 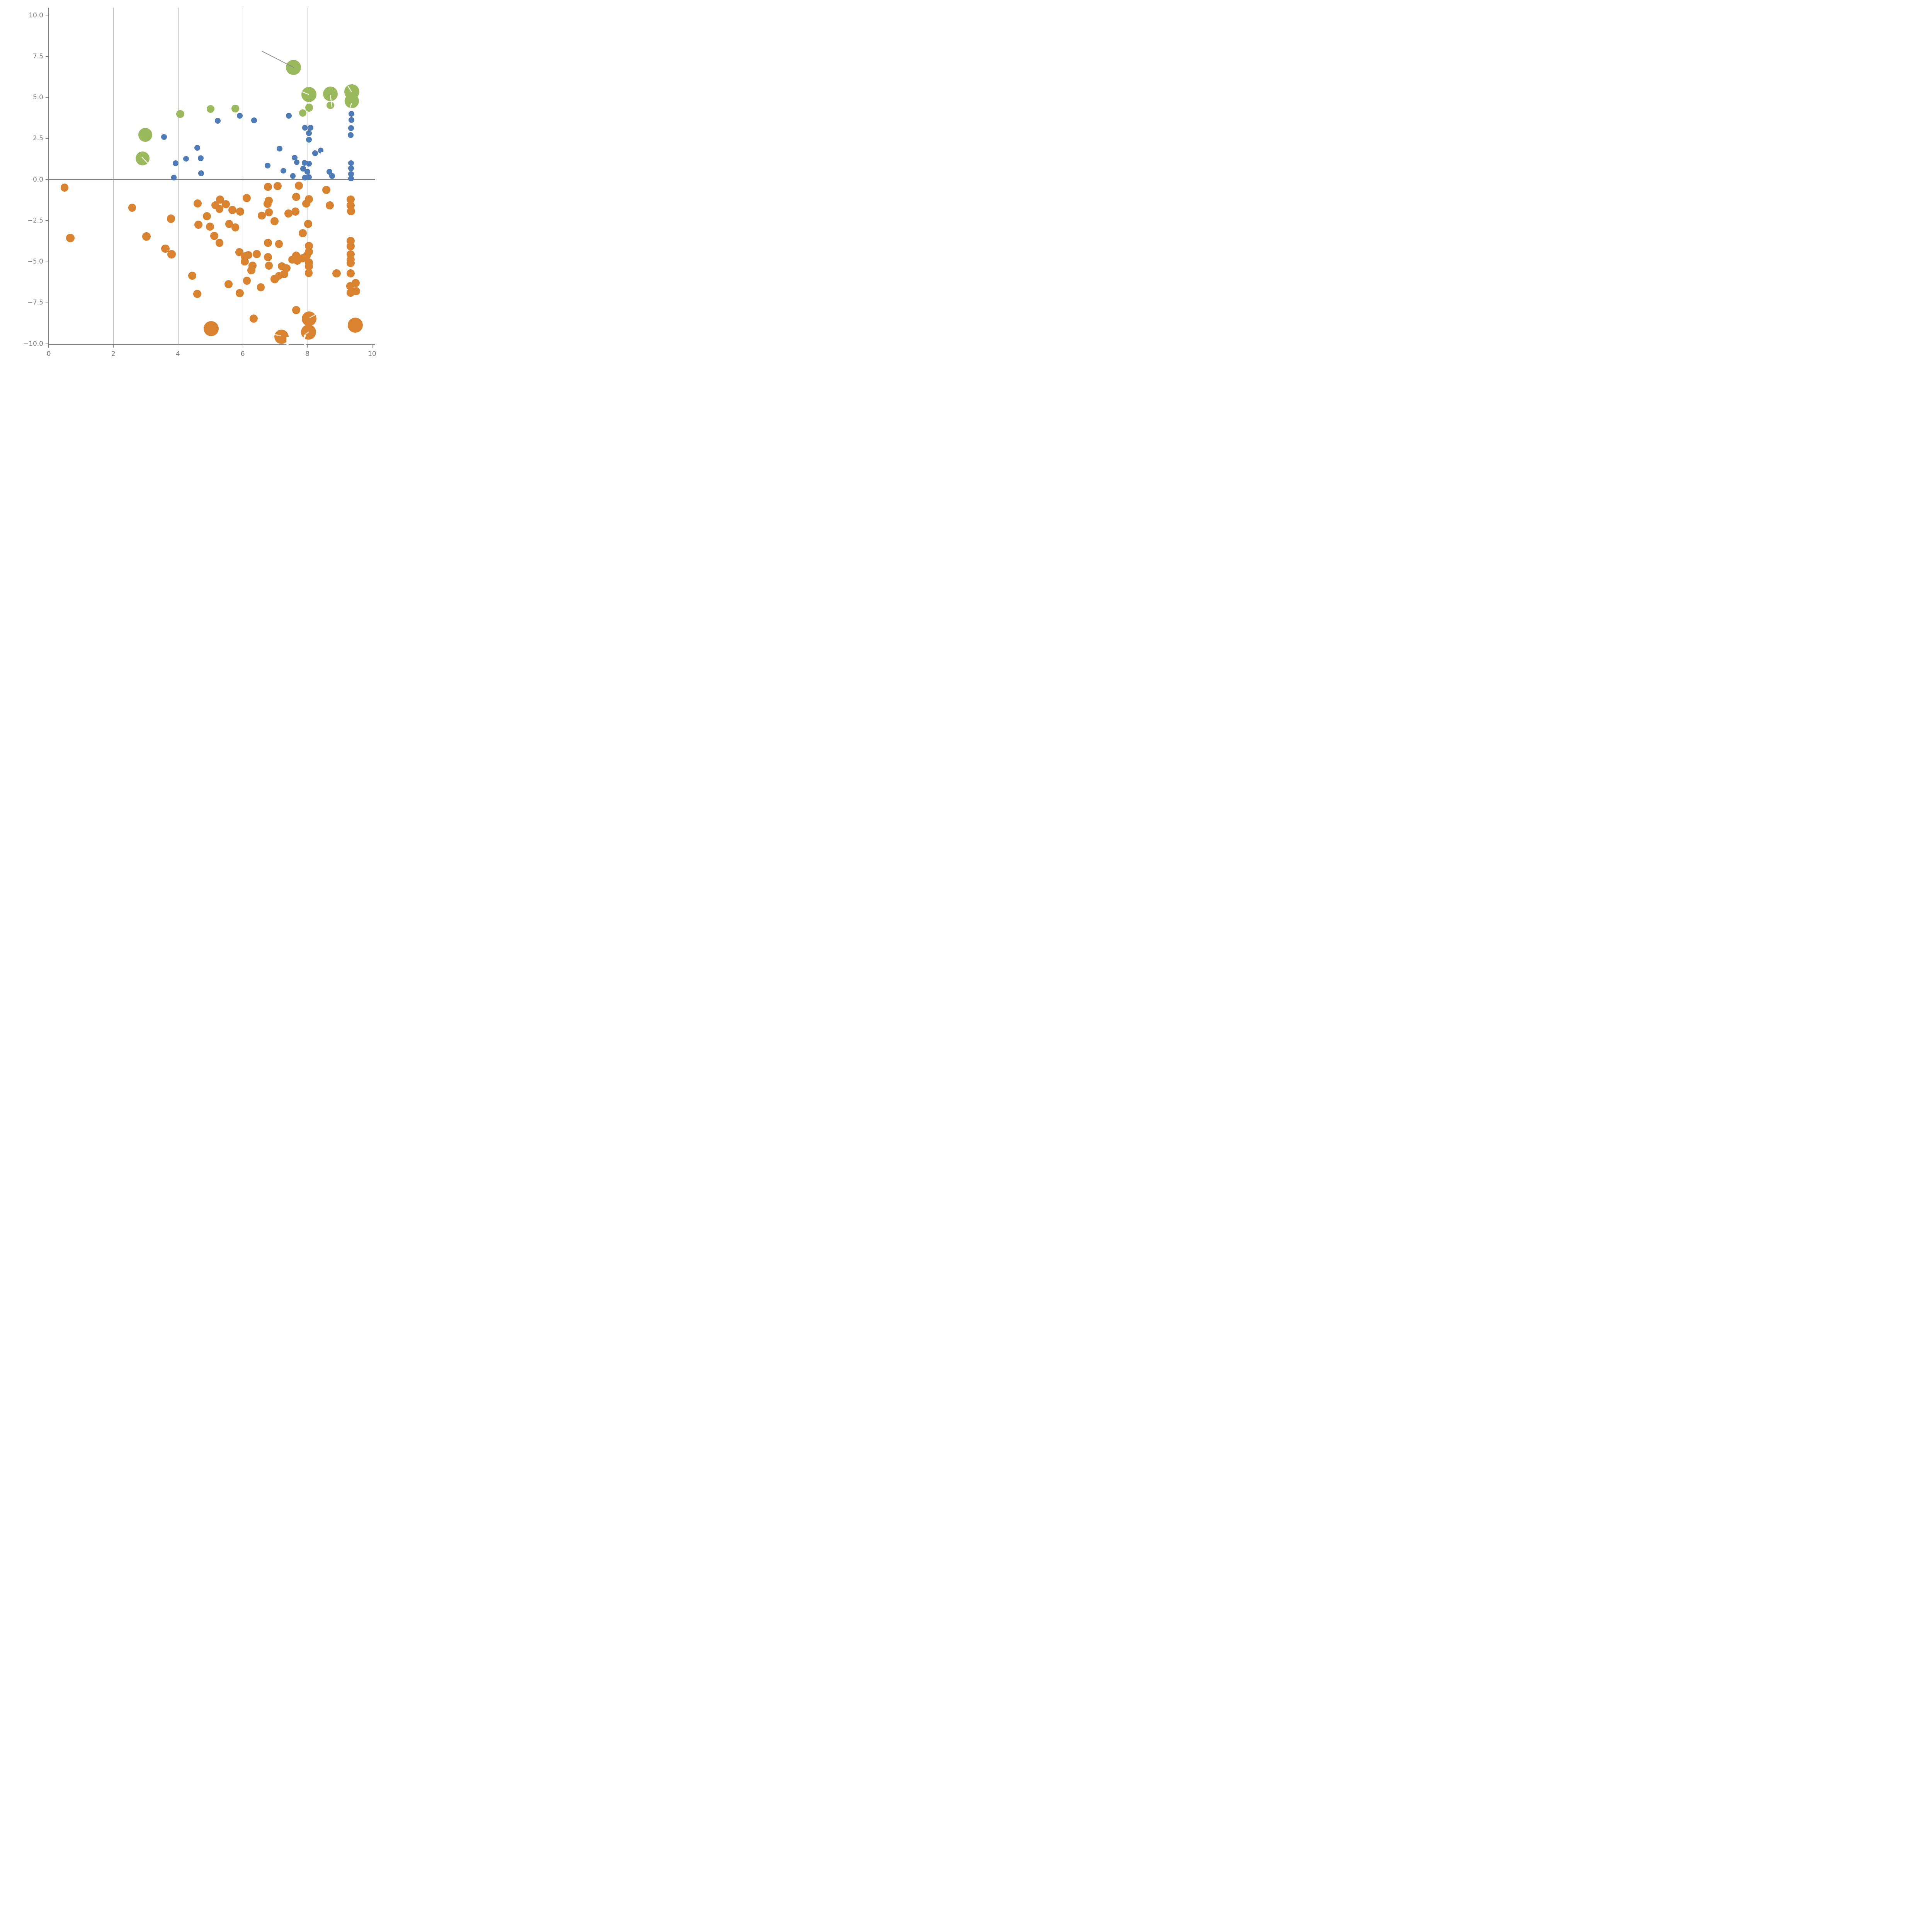 I want to click on y-axis-spine, so click(x=49, y=176).